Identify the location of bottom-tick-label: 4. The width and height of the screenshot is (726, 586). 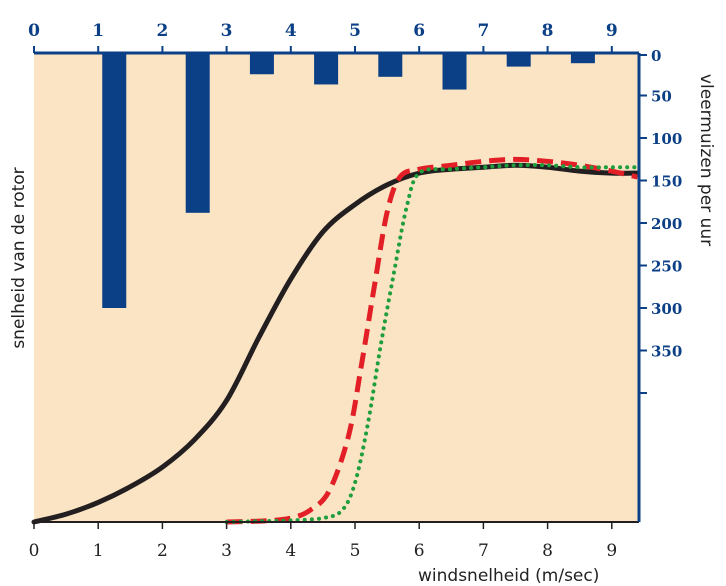
(290, 551).